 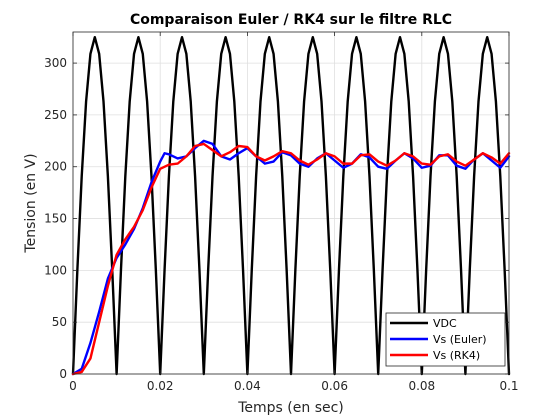 What do you see at coordinates (290, 408) in the screenshot?
I see `x-axis-label: Temps (en sec)` at bounding box center [290, 408].